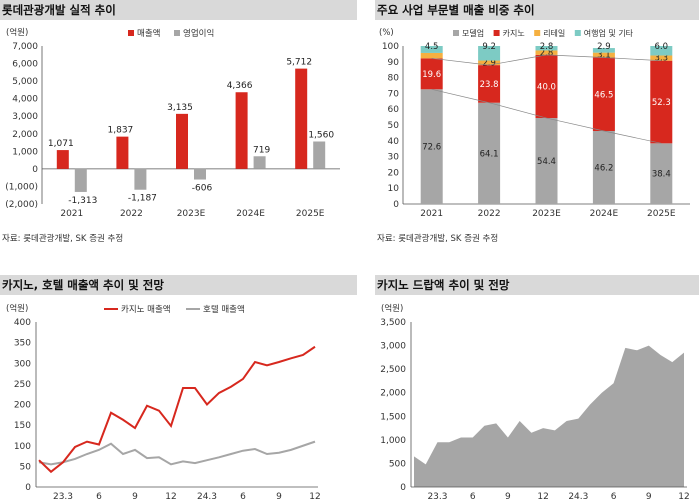 The image size is (700, 500). Describe the element at coordinates (393, 417) in the screenshot. I see `y-tick-label: 1,500` at that location.